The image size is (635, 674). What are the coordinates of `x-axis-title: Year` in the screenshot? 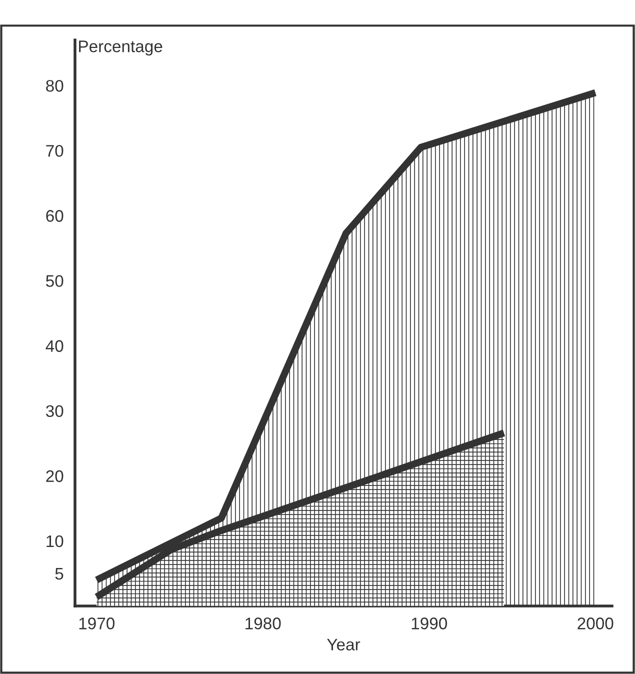 It's located at (343, 644).